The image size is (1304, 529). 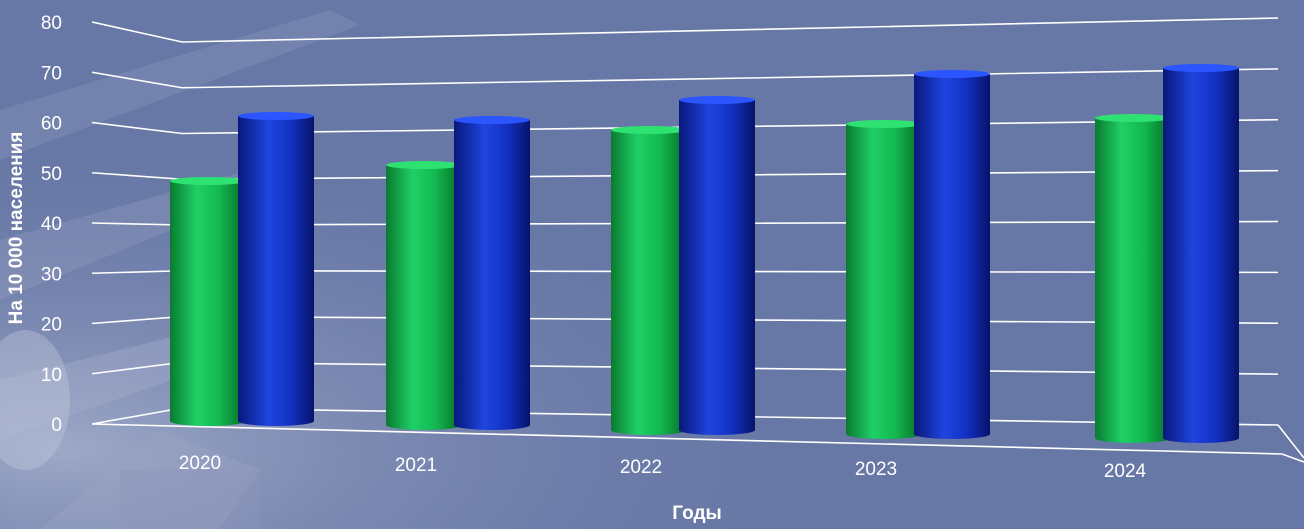 I want to click on y-axis-title: На 10 000 населения, so click(x=16, y=228).